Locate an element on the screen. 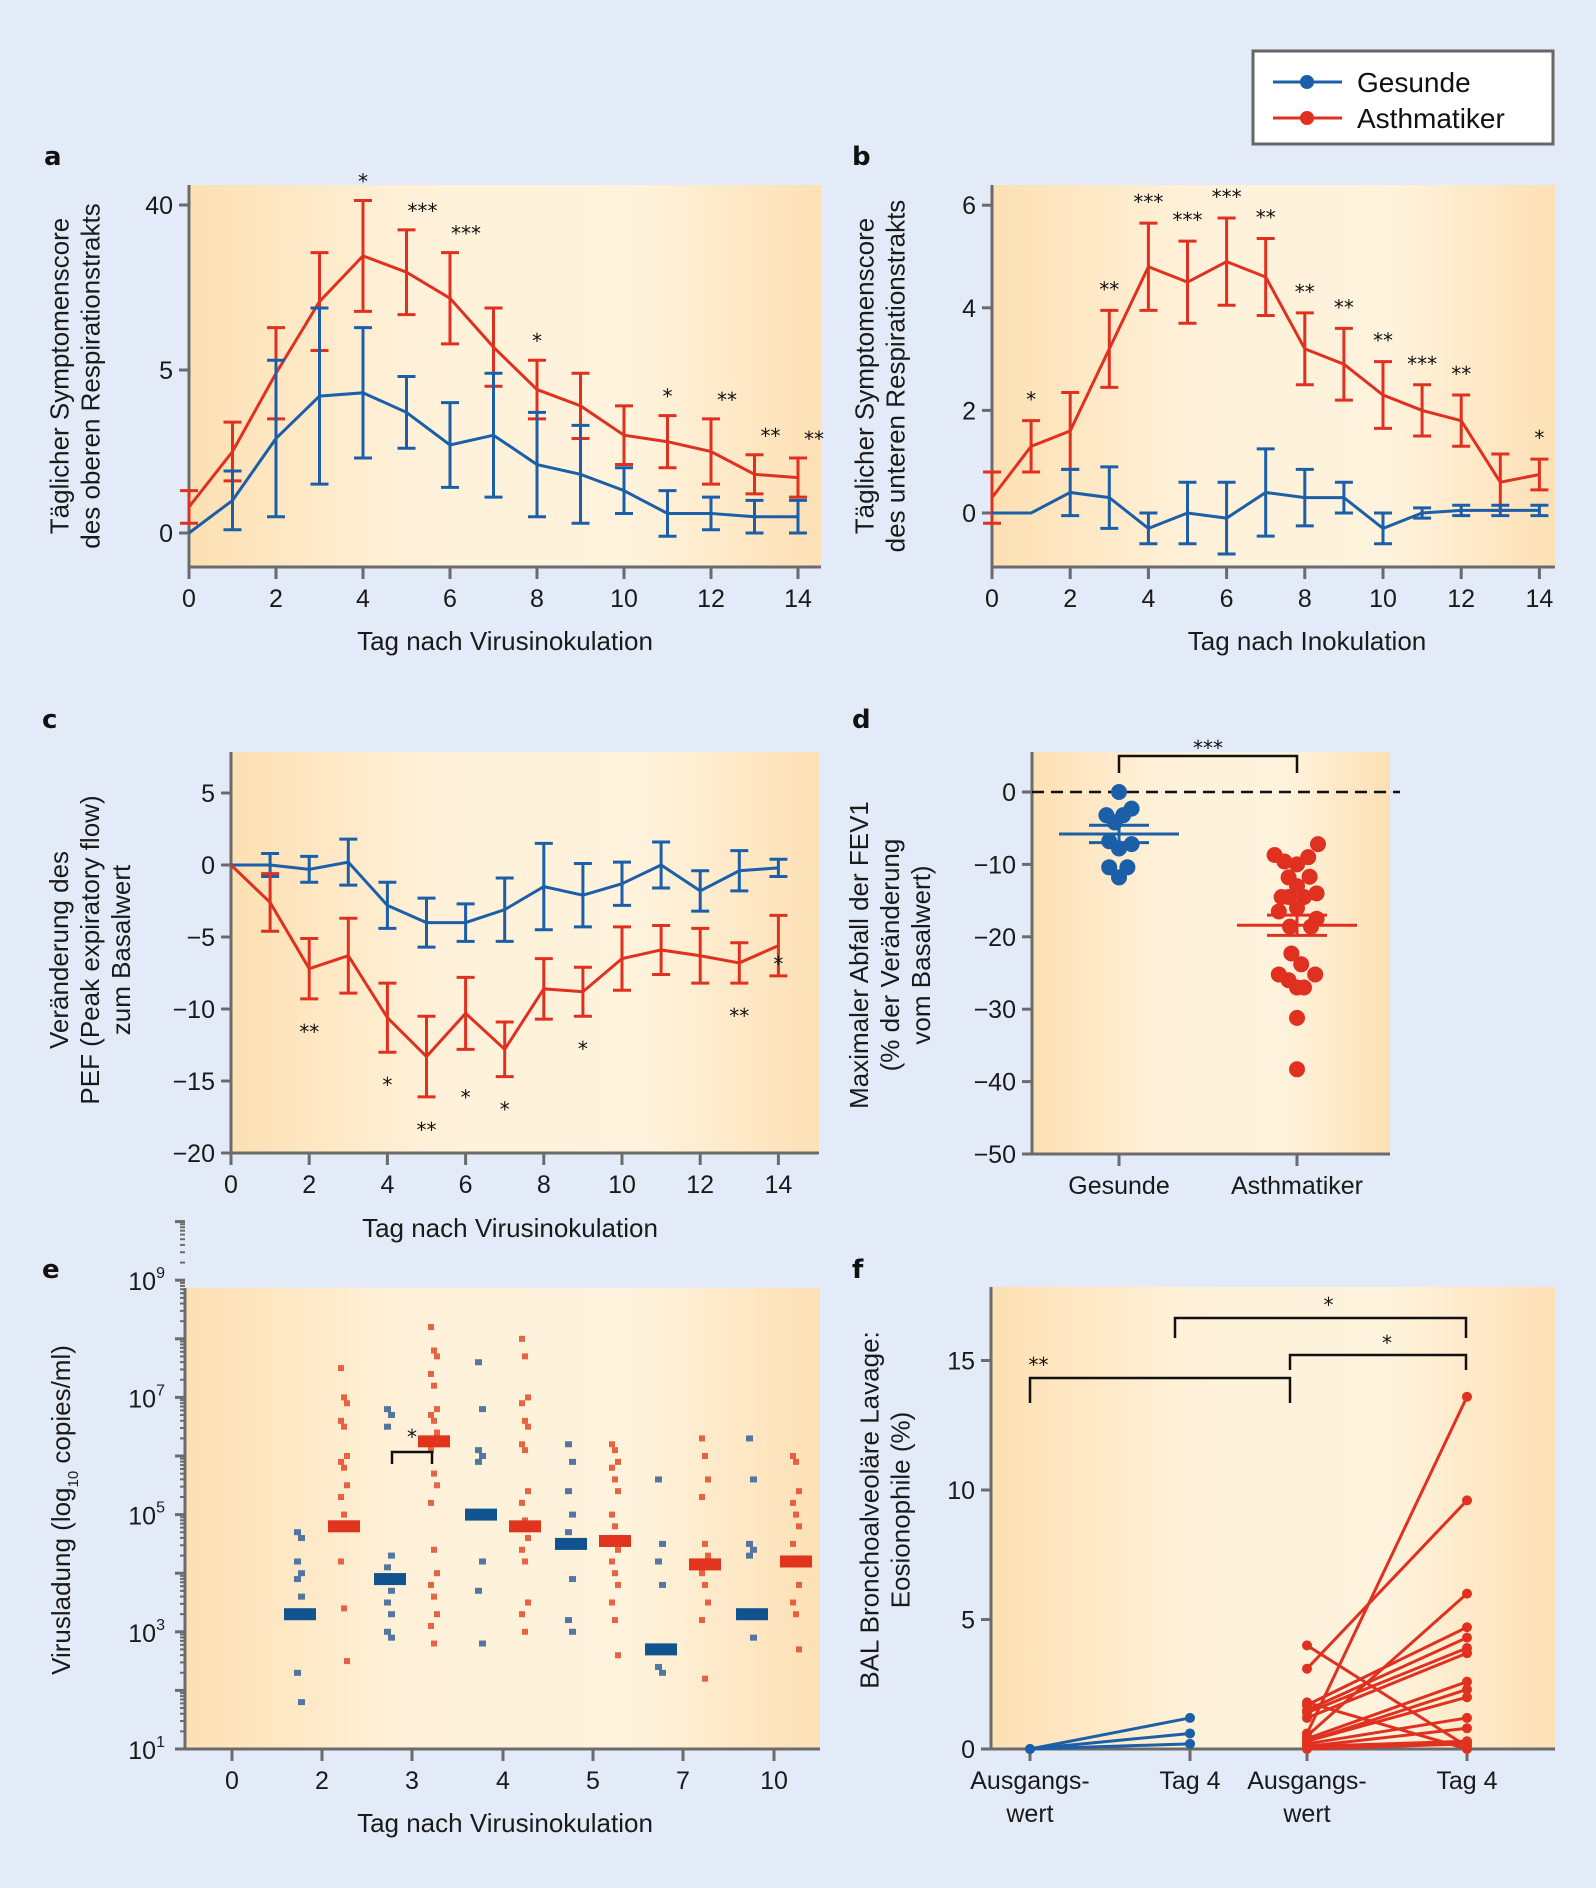 This screenshot has width=1596, height=1888. x-tick-label: Gesunde is located at coordinates (1118, 1186).